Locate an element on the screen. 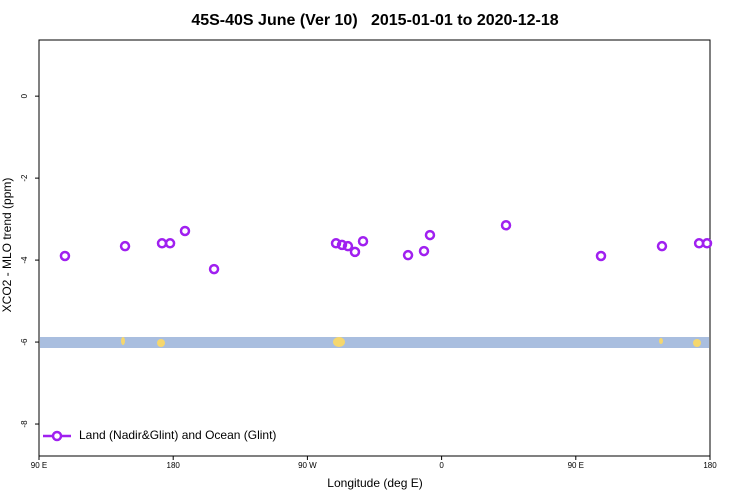 Image resolution: width=750 pixels, height=500 pixels. x-axis-label: Longitude (deg E) is located at coordinates (374, 483).